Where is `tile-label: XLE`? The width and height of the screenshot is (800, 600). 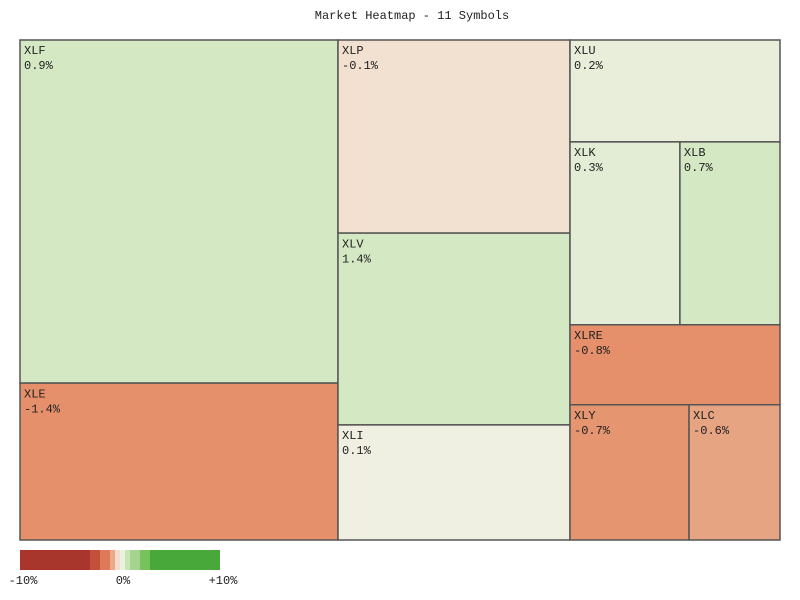 tile-label: XLE is located at coordinates (35, 394).